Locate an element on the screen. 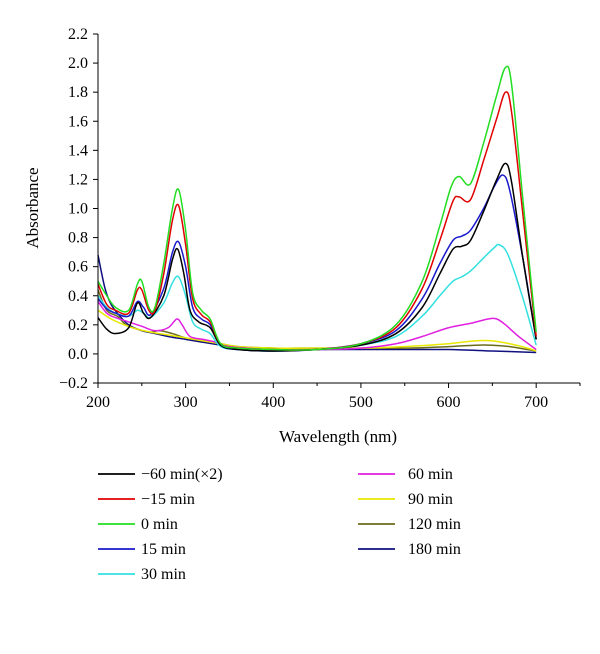 The height and width of the screenshot is (654, 600). legend-label: 180 min is located at coordinates (434, 549).